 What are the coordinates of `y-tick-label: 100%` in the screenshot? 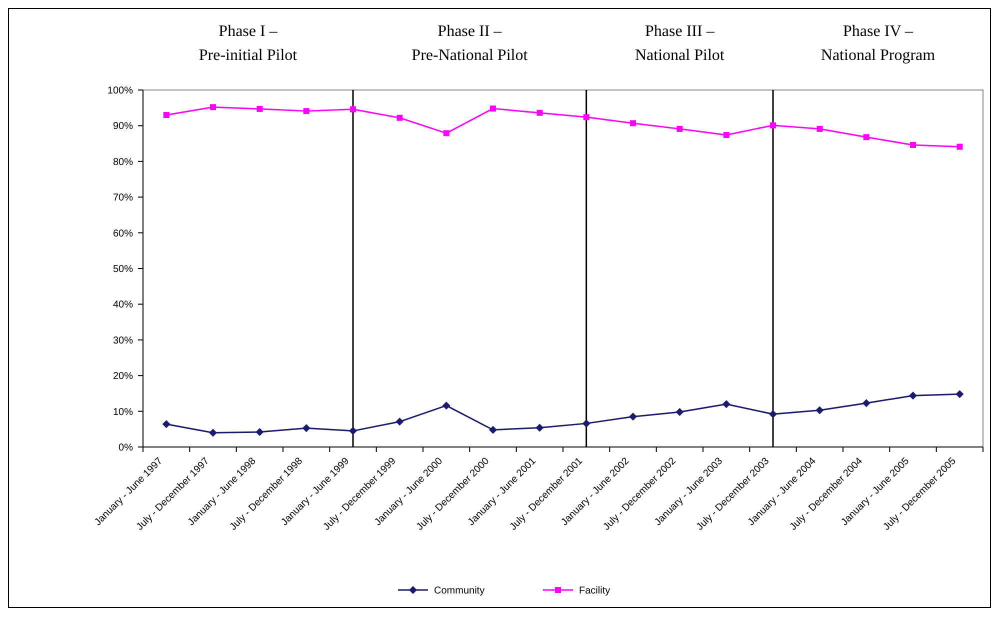 It's located at (120, 91).